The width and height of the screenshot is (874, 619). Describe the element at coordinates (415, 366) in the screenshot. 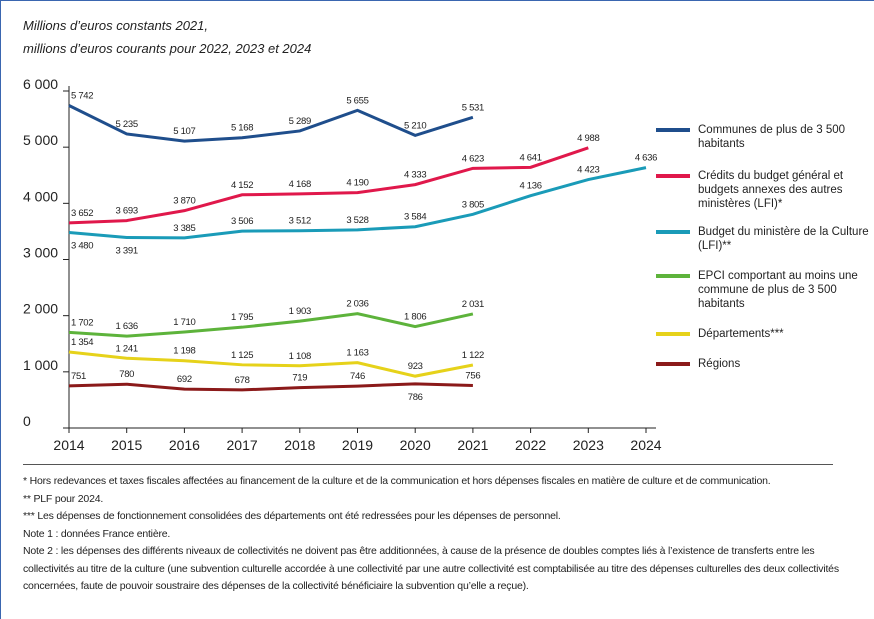

I see `value-label: 923` at that location.